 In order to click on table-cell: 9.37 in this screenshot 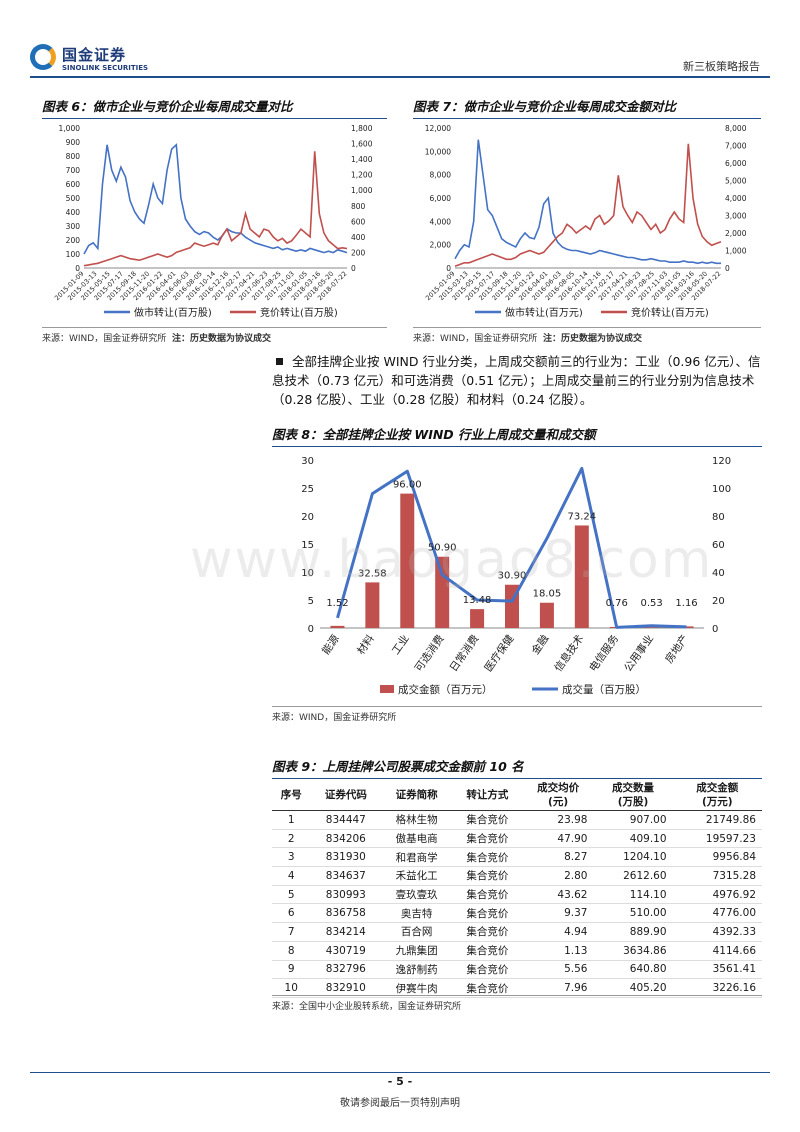, I will do `click(558, 913)`.